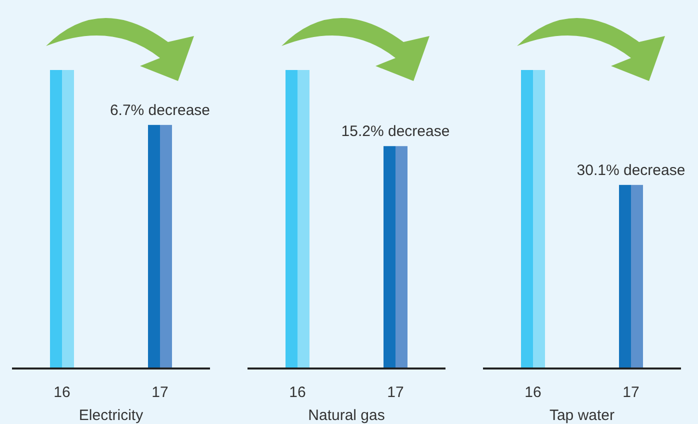  What do you see at coordinates (395, 131) in the screenshot?
I see `annotation: 15.2% decrease` at bounding box center [395, 131].